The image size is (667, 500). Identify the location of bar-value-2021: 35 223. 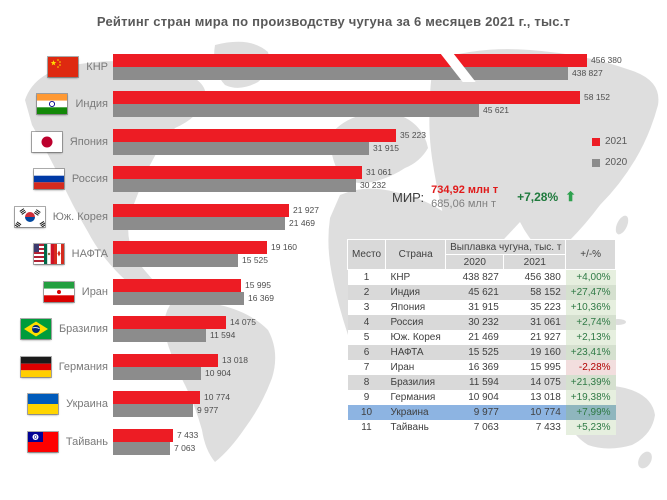
(413, 134).